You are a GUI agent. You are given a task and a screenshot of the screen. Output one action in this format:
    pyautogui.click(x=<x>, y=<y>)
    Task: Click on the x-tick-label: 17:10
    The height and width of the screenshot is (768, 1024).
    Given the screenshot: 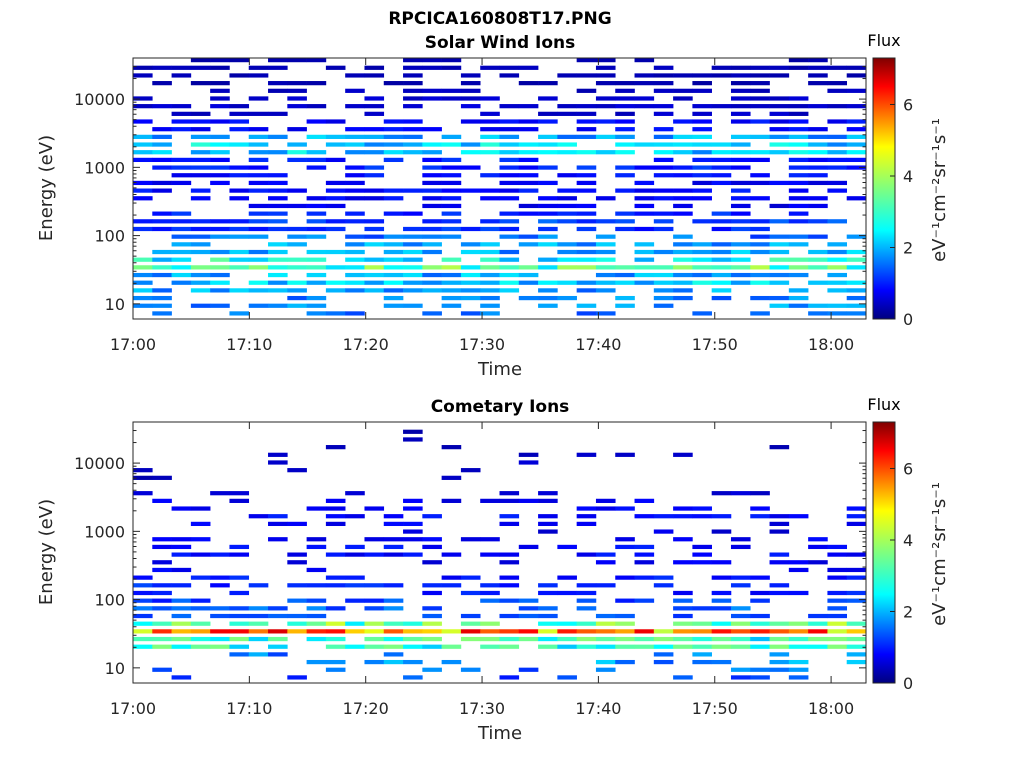 What is the action you would take?
    pyautogui.click(x=249, y=344)
    